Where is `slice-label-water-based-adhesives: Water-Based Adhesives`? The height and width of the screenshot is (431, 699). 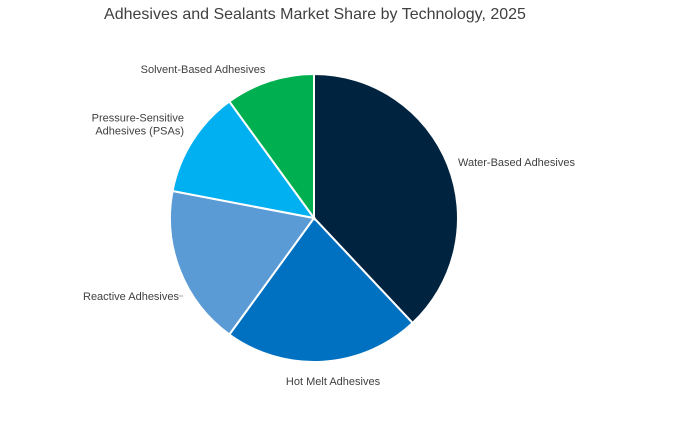 slice-label-water-based-adhesives: Water-Based Adhesives is located at coordinates (516, 163).